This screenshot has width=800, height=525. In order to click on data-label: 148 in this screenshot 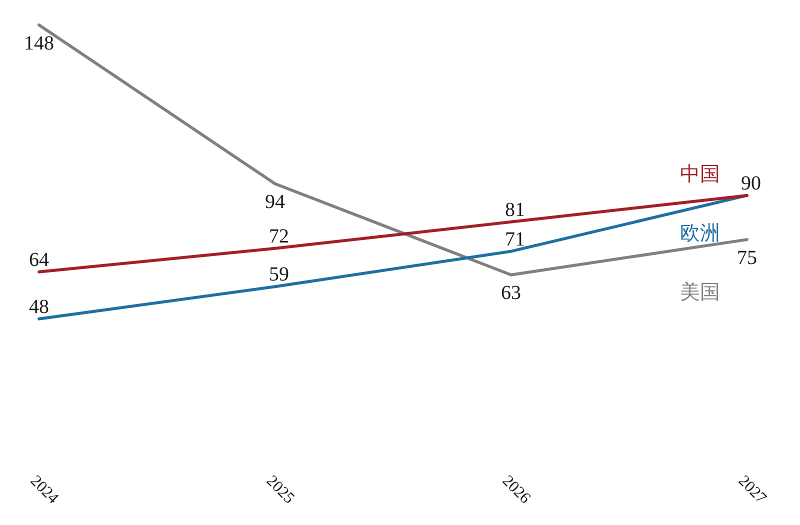, I will do `click(39, 43)`.